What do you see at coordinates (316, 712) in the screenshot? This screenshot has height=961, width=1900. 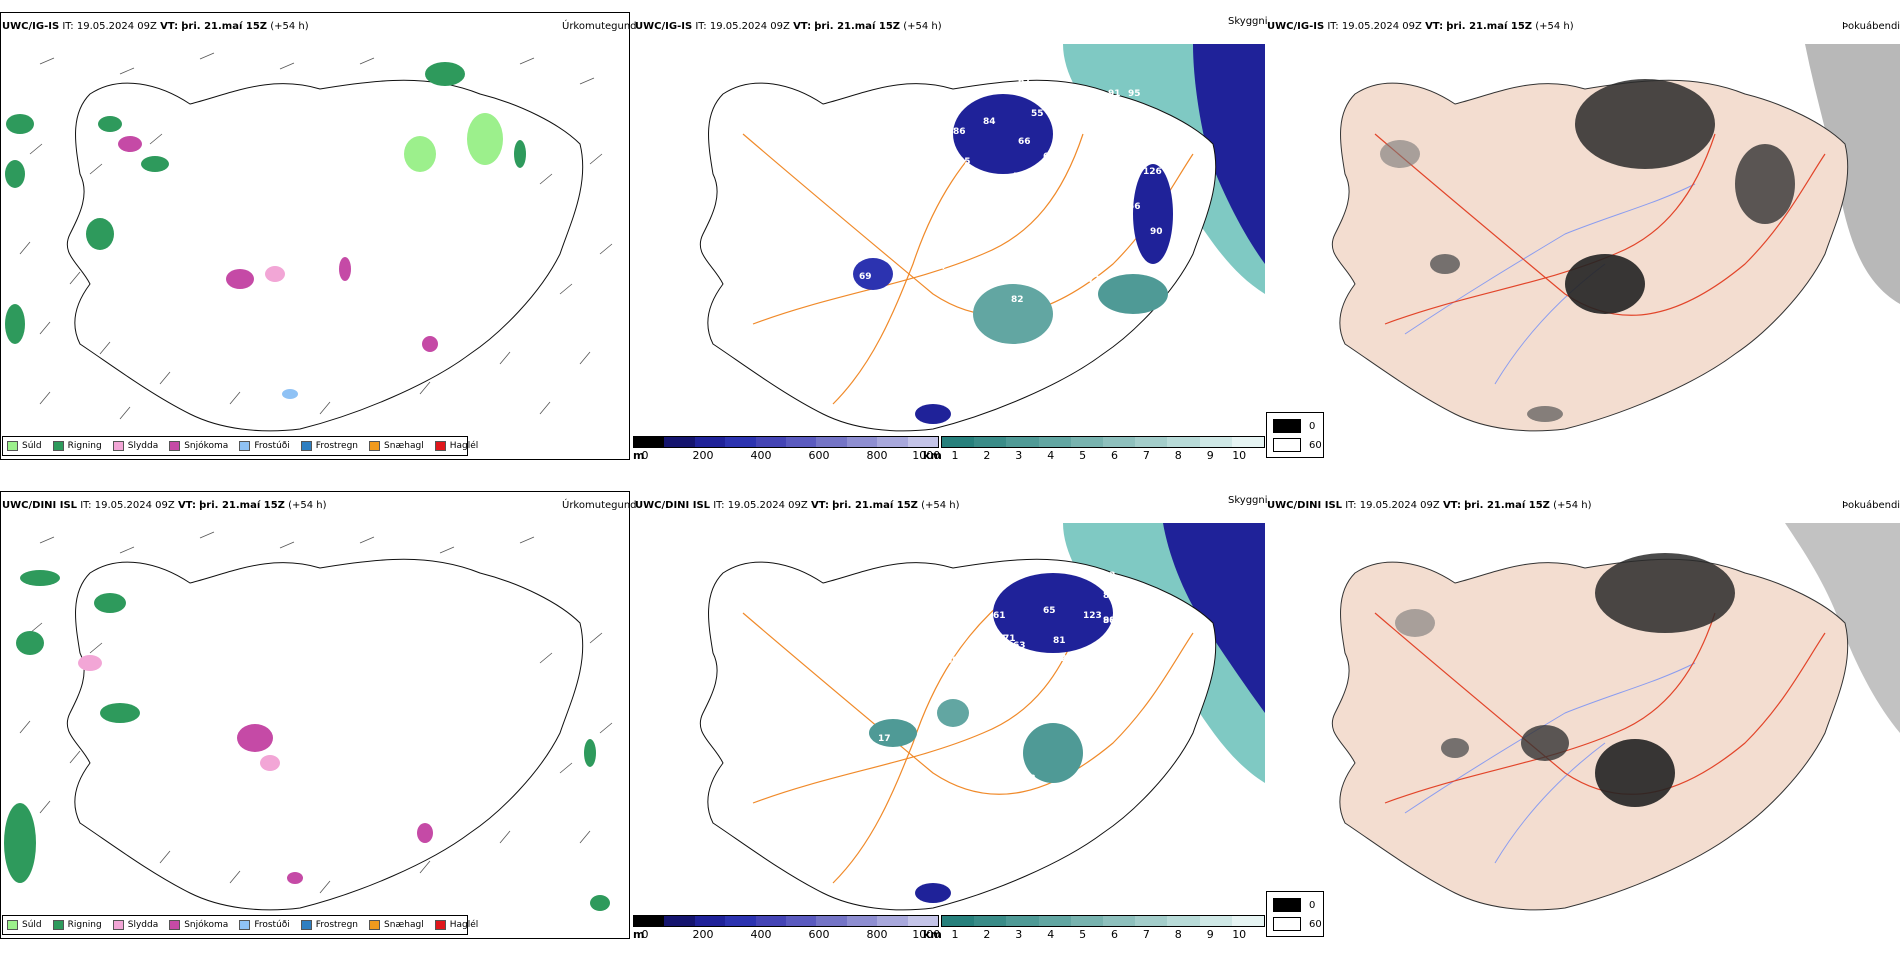 I see `wind-barbs` at bounding box center [316, 712].